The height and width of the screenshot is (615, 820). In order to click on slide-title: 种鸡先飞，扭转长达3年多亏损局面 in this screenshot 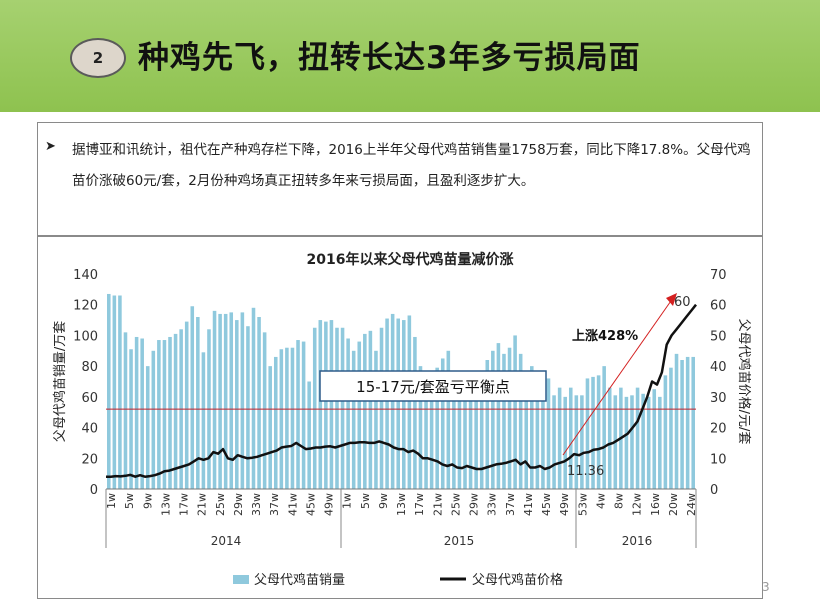, I will do `click(389, 58)`.